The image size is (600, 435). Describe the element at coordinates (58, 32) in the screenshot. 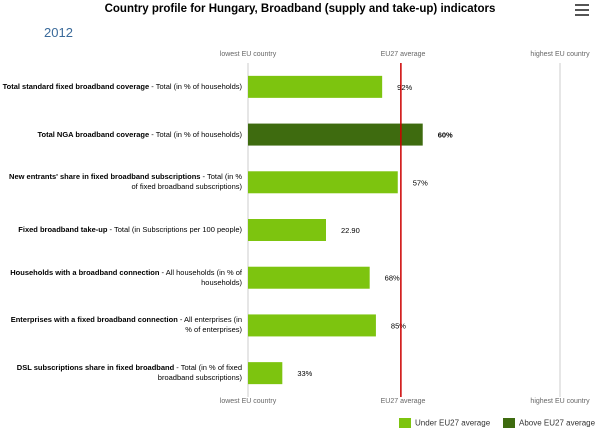

I see `year-label: 2012` at that location.